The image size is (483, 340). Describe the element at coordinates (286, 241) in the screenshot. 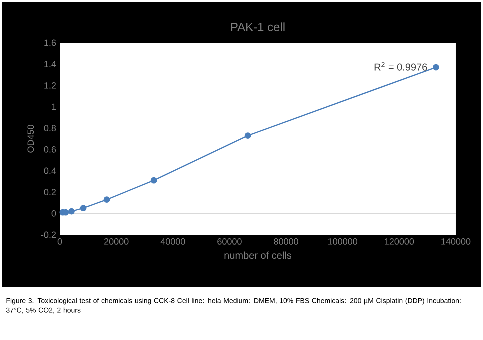

I see `x-tick-label: 80000` at that location.